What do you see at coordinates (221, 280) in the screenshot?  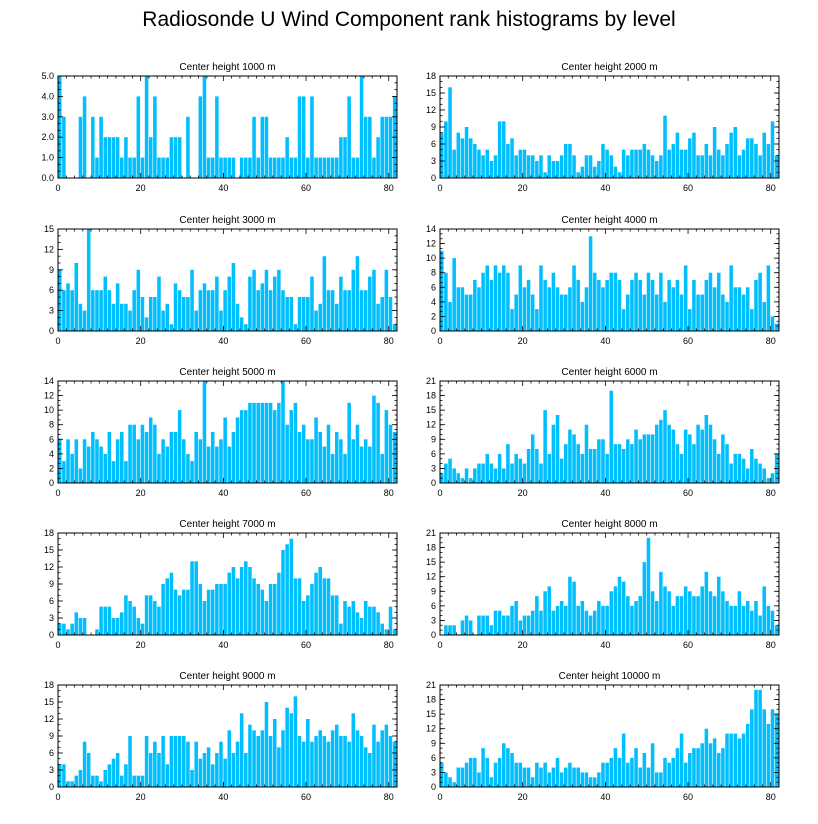 I see `panel-3: Center height 3000 m 0 20 40 60 80 0 3 6 9 12 15` at bounding box center [221, 280].